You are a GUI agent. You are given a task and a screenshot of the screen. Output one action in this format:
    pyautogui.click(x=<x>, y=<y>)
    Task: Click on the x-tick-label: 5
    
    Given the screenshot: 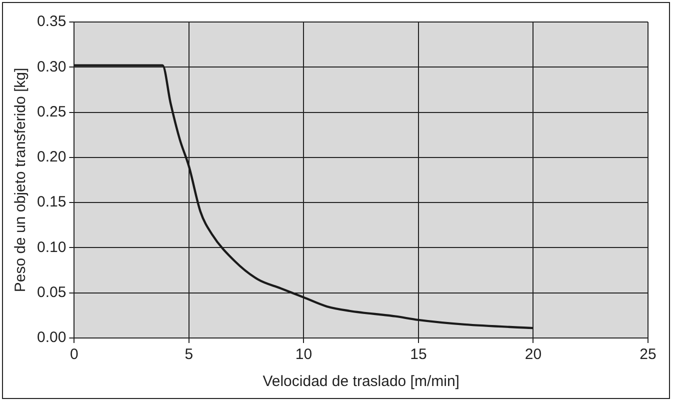 What is the action you would take?
    pyautogui.click(x=189, y=355)
    